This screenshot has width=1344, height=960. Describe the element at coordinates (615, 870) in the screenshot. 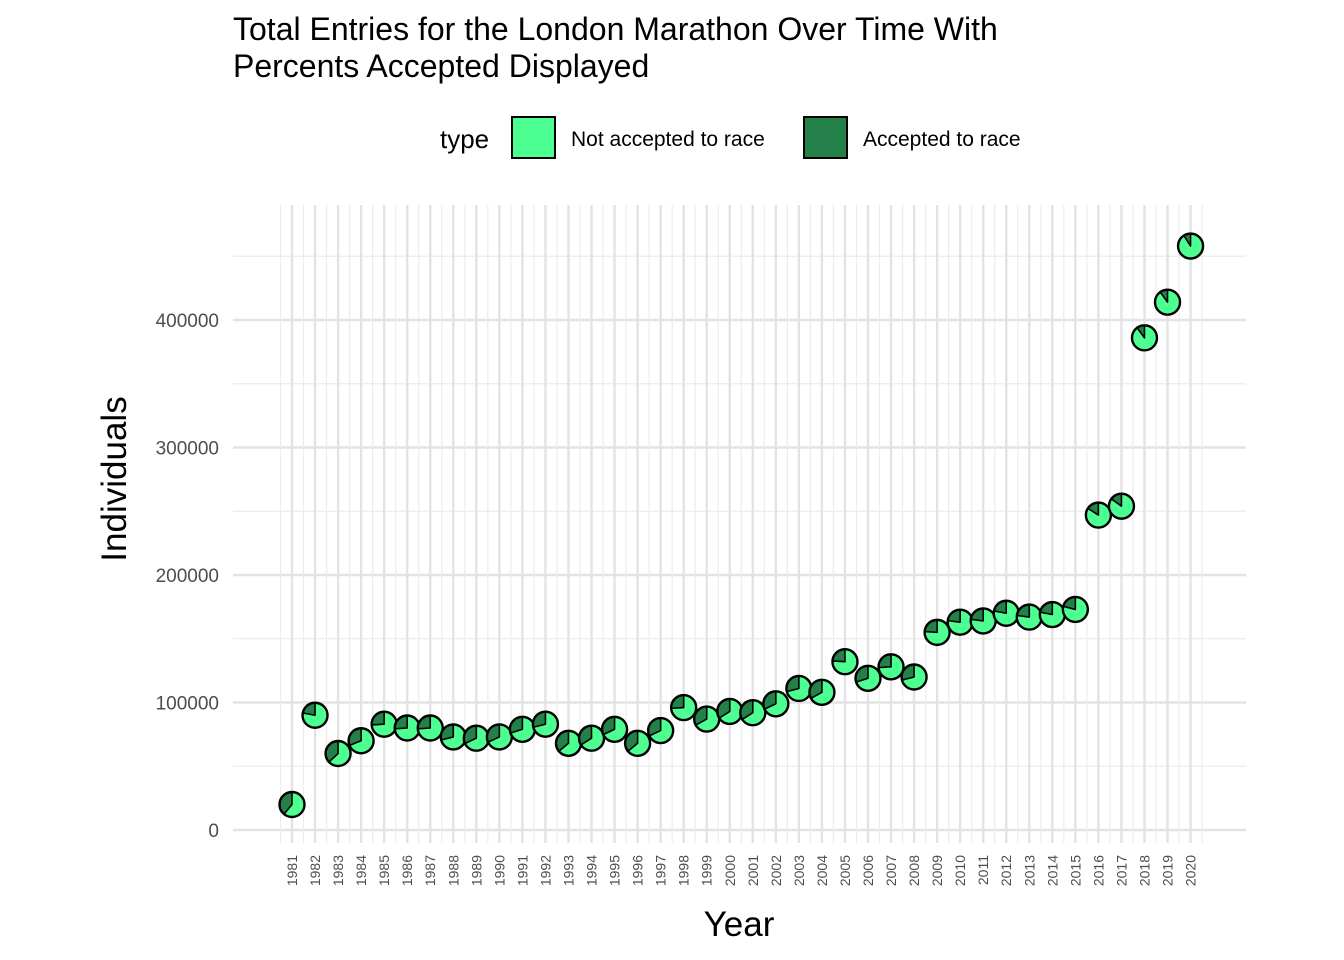

I see `x-tick-label: 1995` at that location.